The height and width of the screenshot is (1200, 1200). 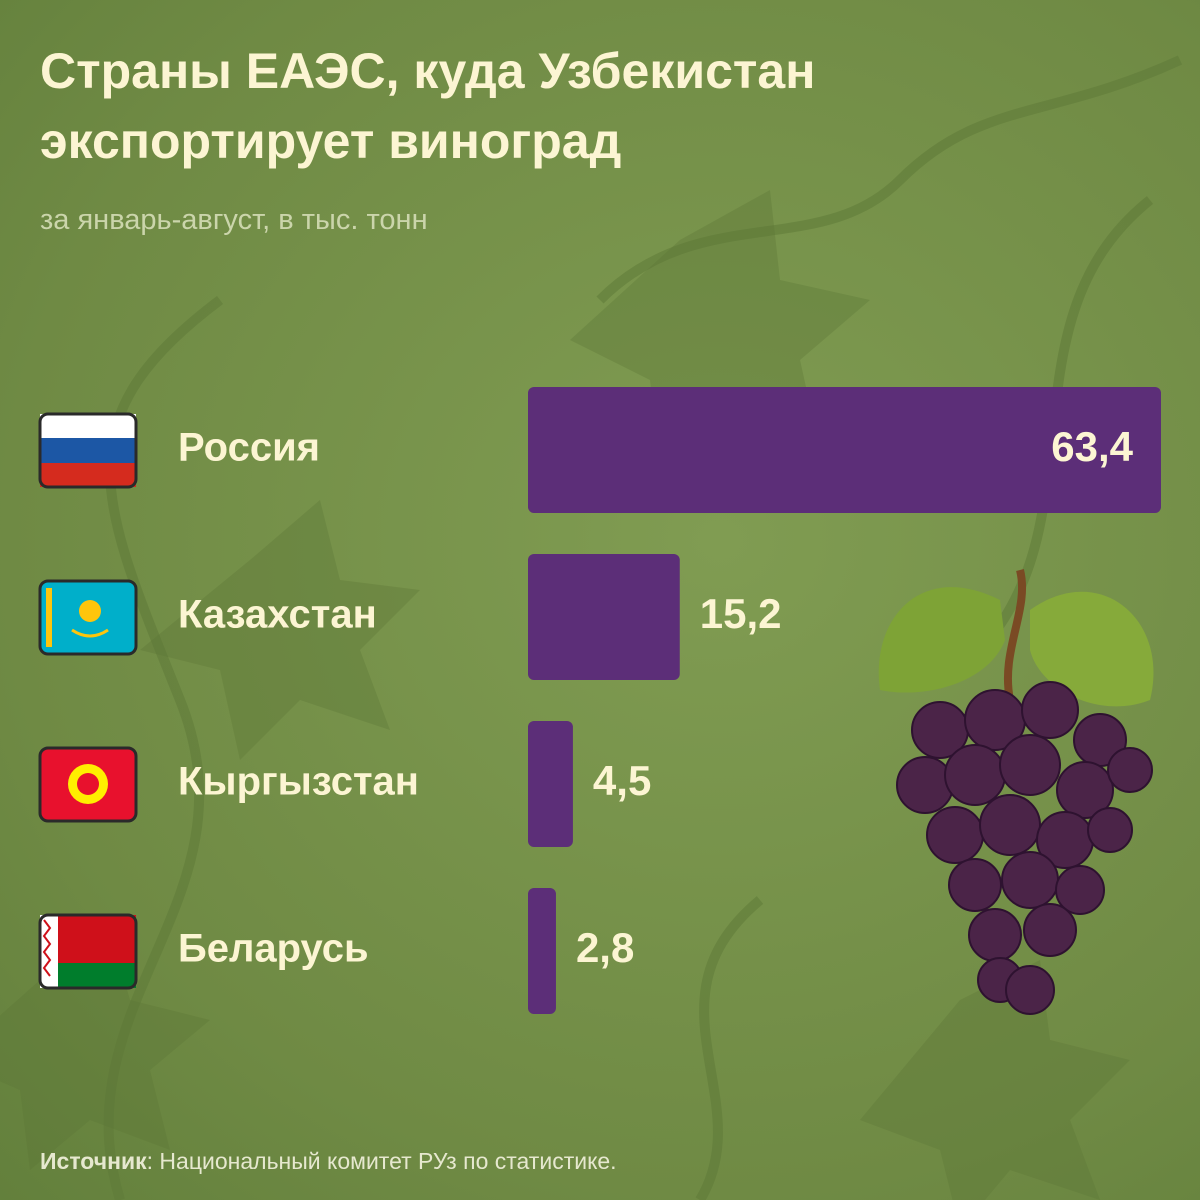 What do you see at coordinates (93, 1161) in the screenshot?
I see `source-label: Источник` at bounding box center [93, 1161].